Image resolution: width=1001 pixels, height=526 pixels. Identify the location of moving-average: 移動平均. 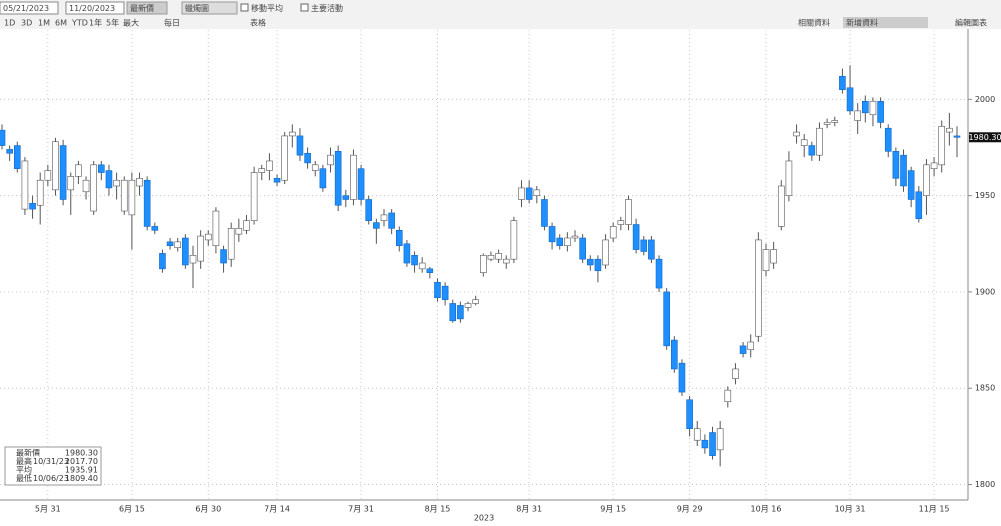
(267, 8).